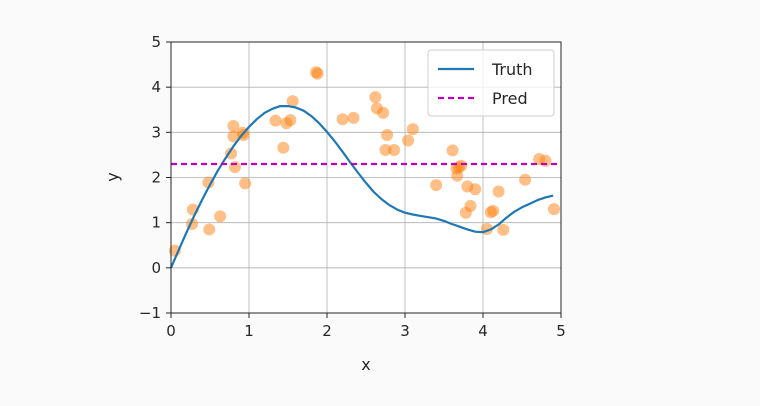  I want to click on y-tick-label: −1, so click(150, 313).